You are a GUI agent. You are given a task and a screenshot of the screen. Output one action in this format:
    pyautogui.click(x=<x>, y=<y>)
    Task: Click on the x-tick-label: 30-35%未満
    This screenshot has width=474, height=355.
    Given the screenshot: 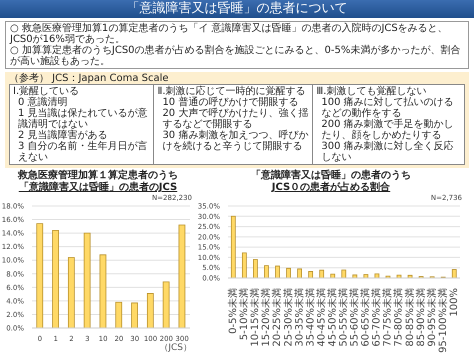 What is the action you would take?
    pyautogui.click(x=299, y=317)
    